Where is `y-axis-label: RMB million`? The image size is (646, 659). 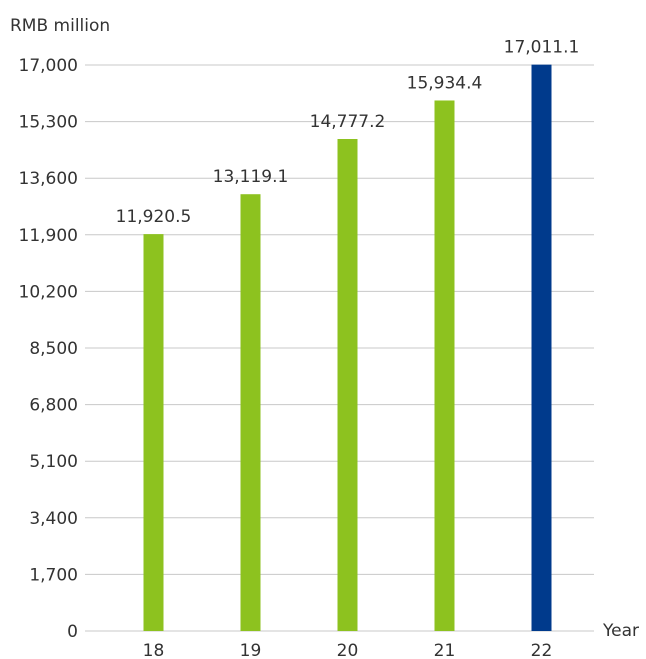
y-axis-label: RMB million is located at coordinates (60, 26).